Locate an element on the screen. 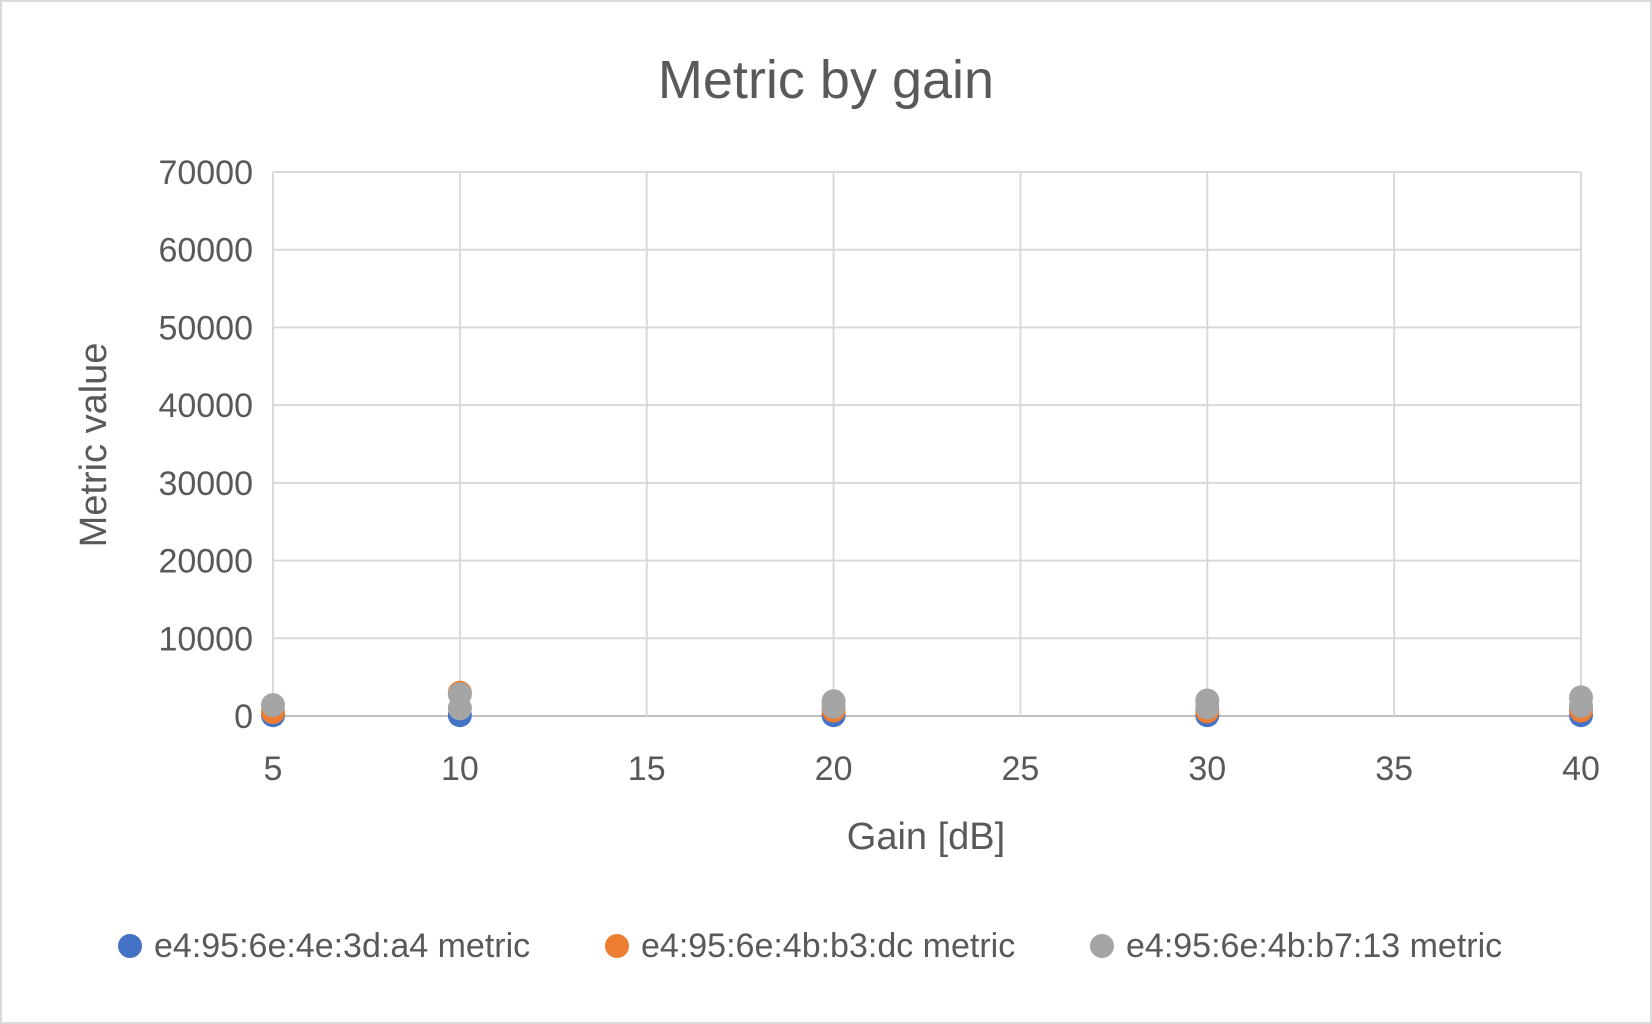 Image resolution: width=1652 pixels, height=1024 pixels. y-tick-label: 10000 is located at coordinates (205, 639).